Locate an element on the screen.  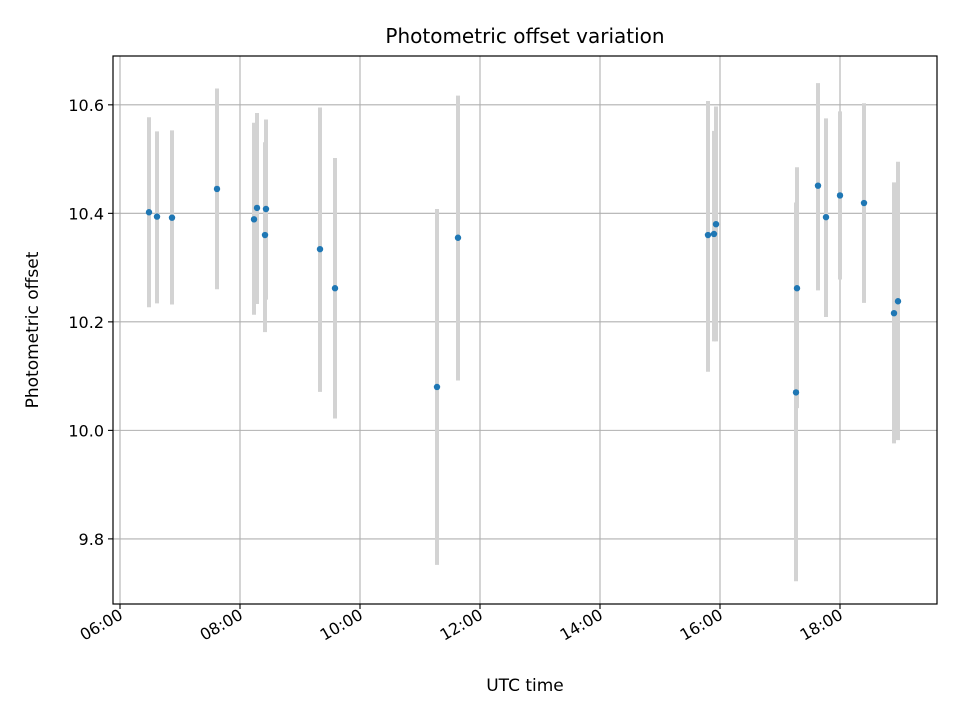
y-tick-label: 10.6 is located at coordinates (86, 105).